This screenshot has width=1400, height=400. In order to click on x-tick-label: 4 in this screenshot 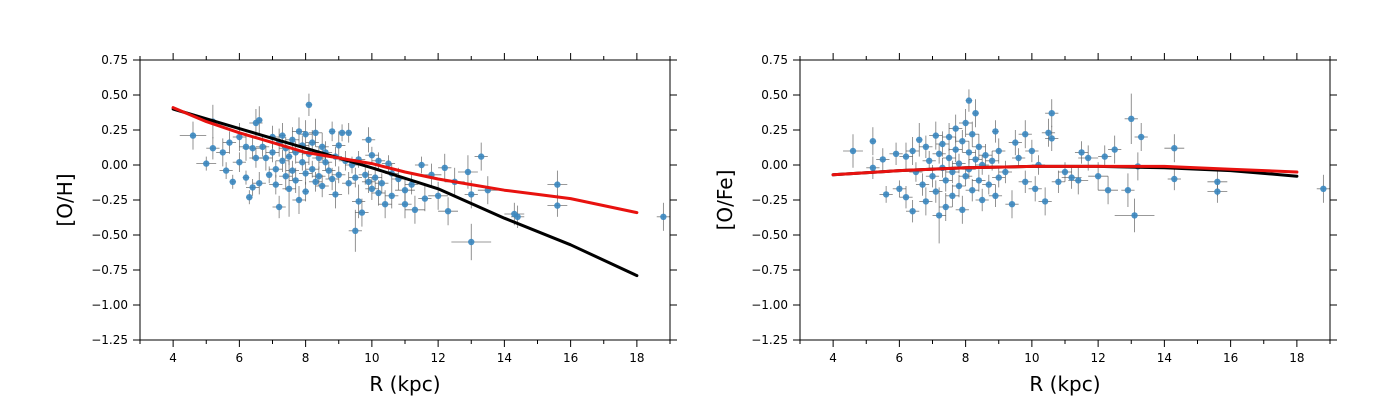, I will do `click(833, 358)`.